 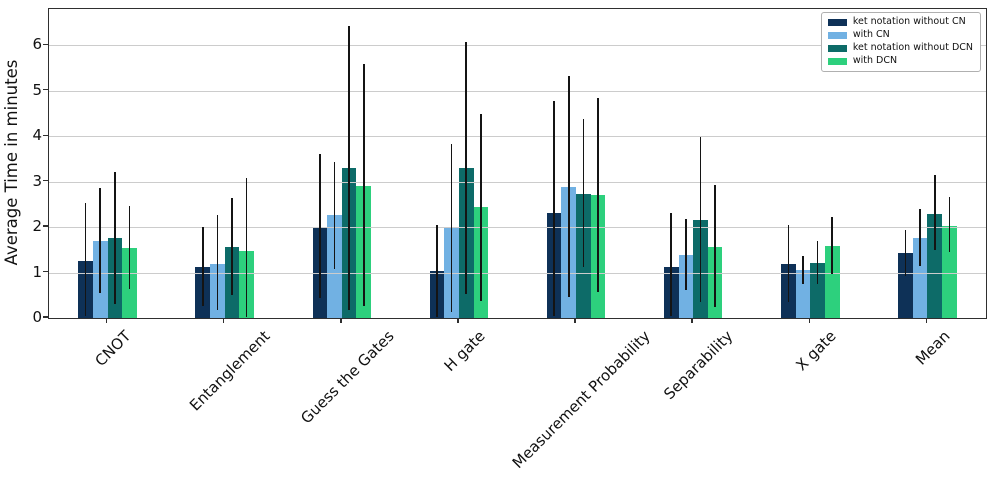 I want to click on x-tick-label: Separability, so click(x=698, y=365).